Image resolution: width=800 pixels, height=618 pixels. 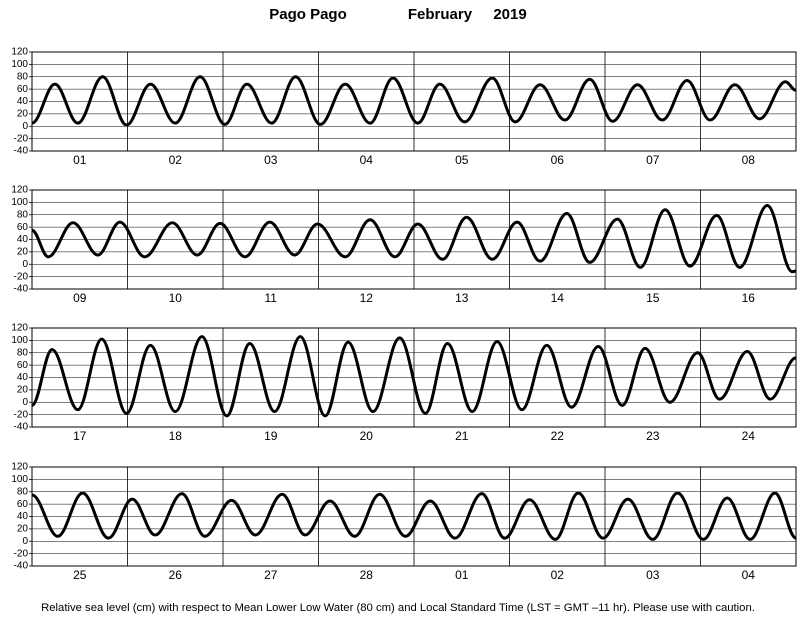 What do you see at coordinates (653, 160) in the screenshot?
I see `day-label: 07` at bounding box center [653, 160].